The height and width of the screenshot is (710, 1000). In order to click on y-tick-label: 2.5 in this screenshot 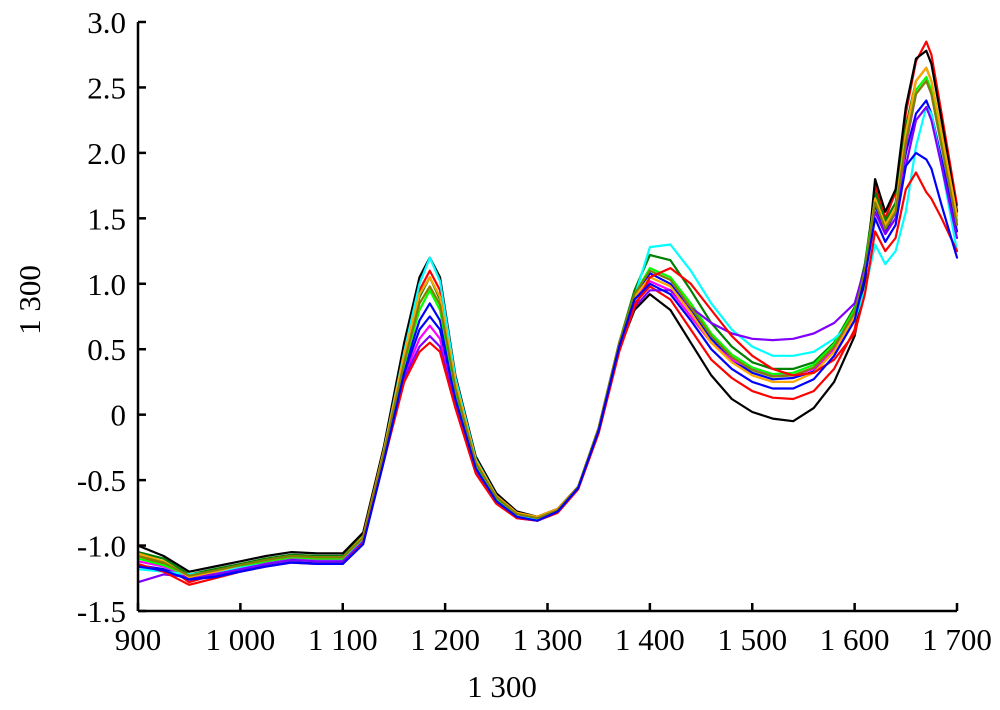, I will do `click(106, 87)`.